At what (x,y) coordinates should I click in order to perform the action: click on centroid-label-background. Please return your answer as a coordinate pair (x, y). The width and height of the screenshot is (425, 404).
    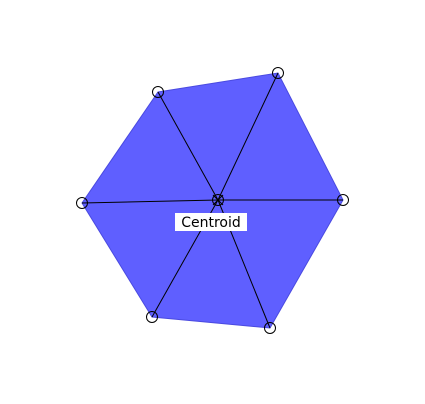
    Looking at the image, I should click on (211, 222).